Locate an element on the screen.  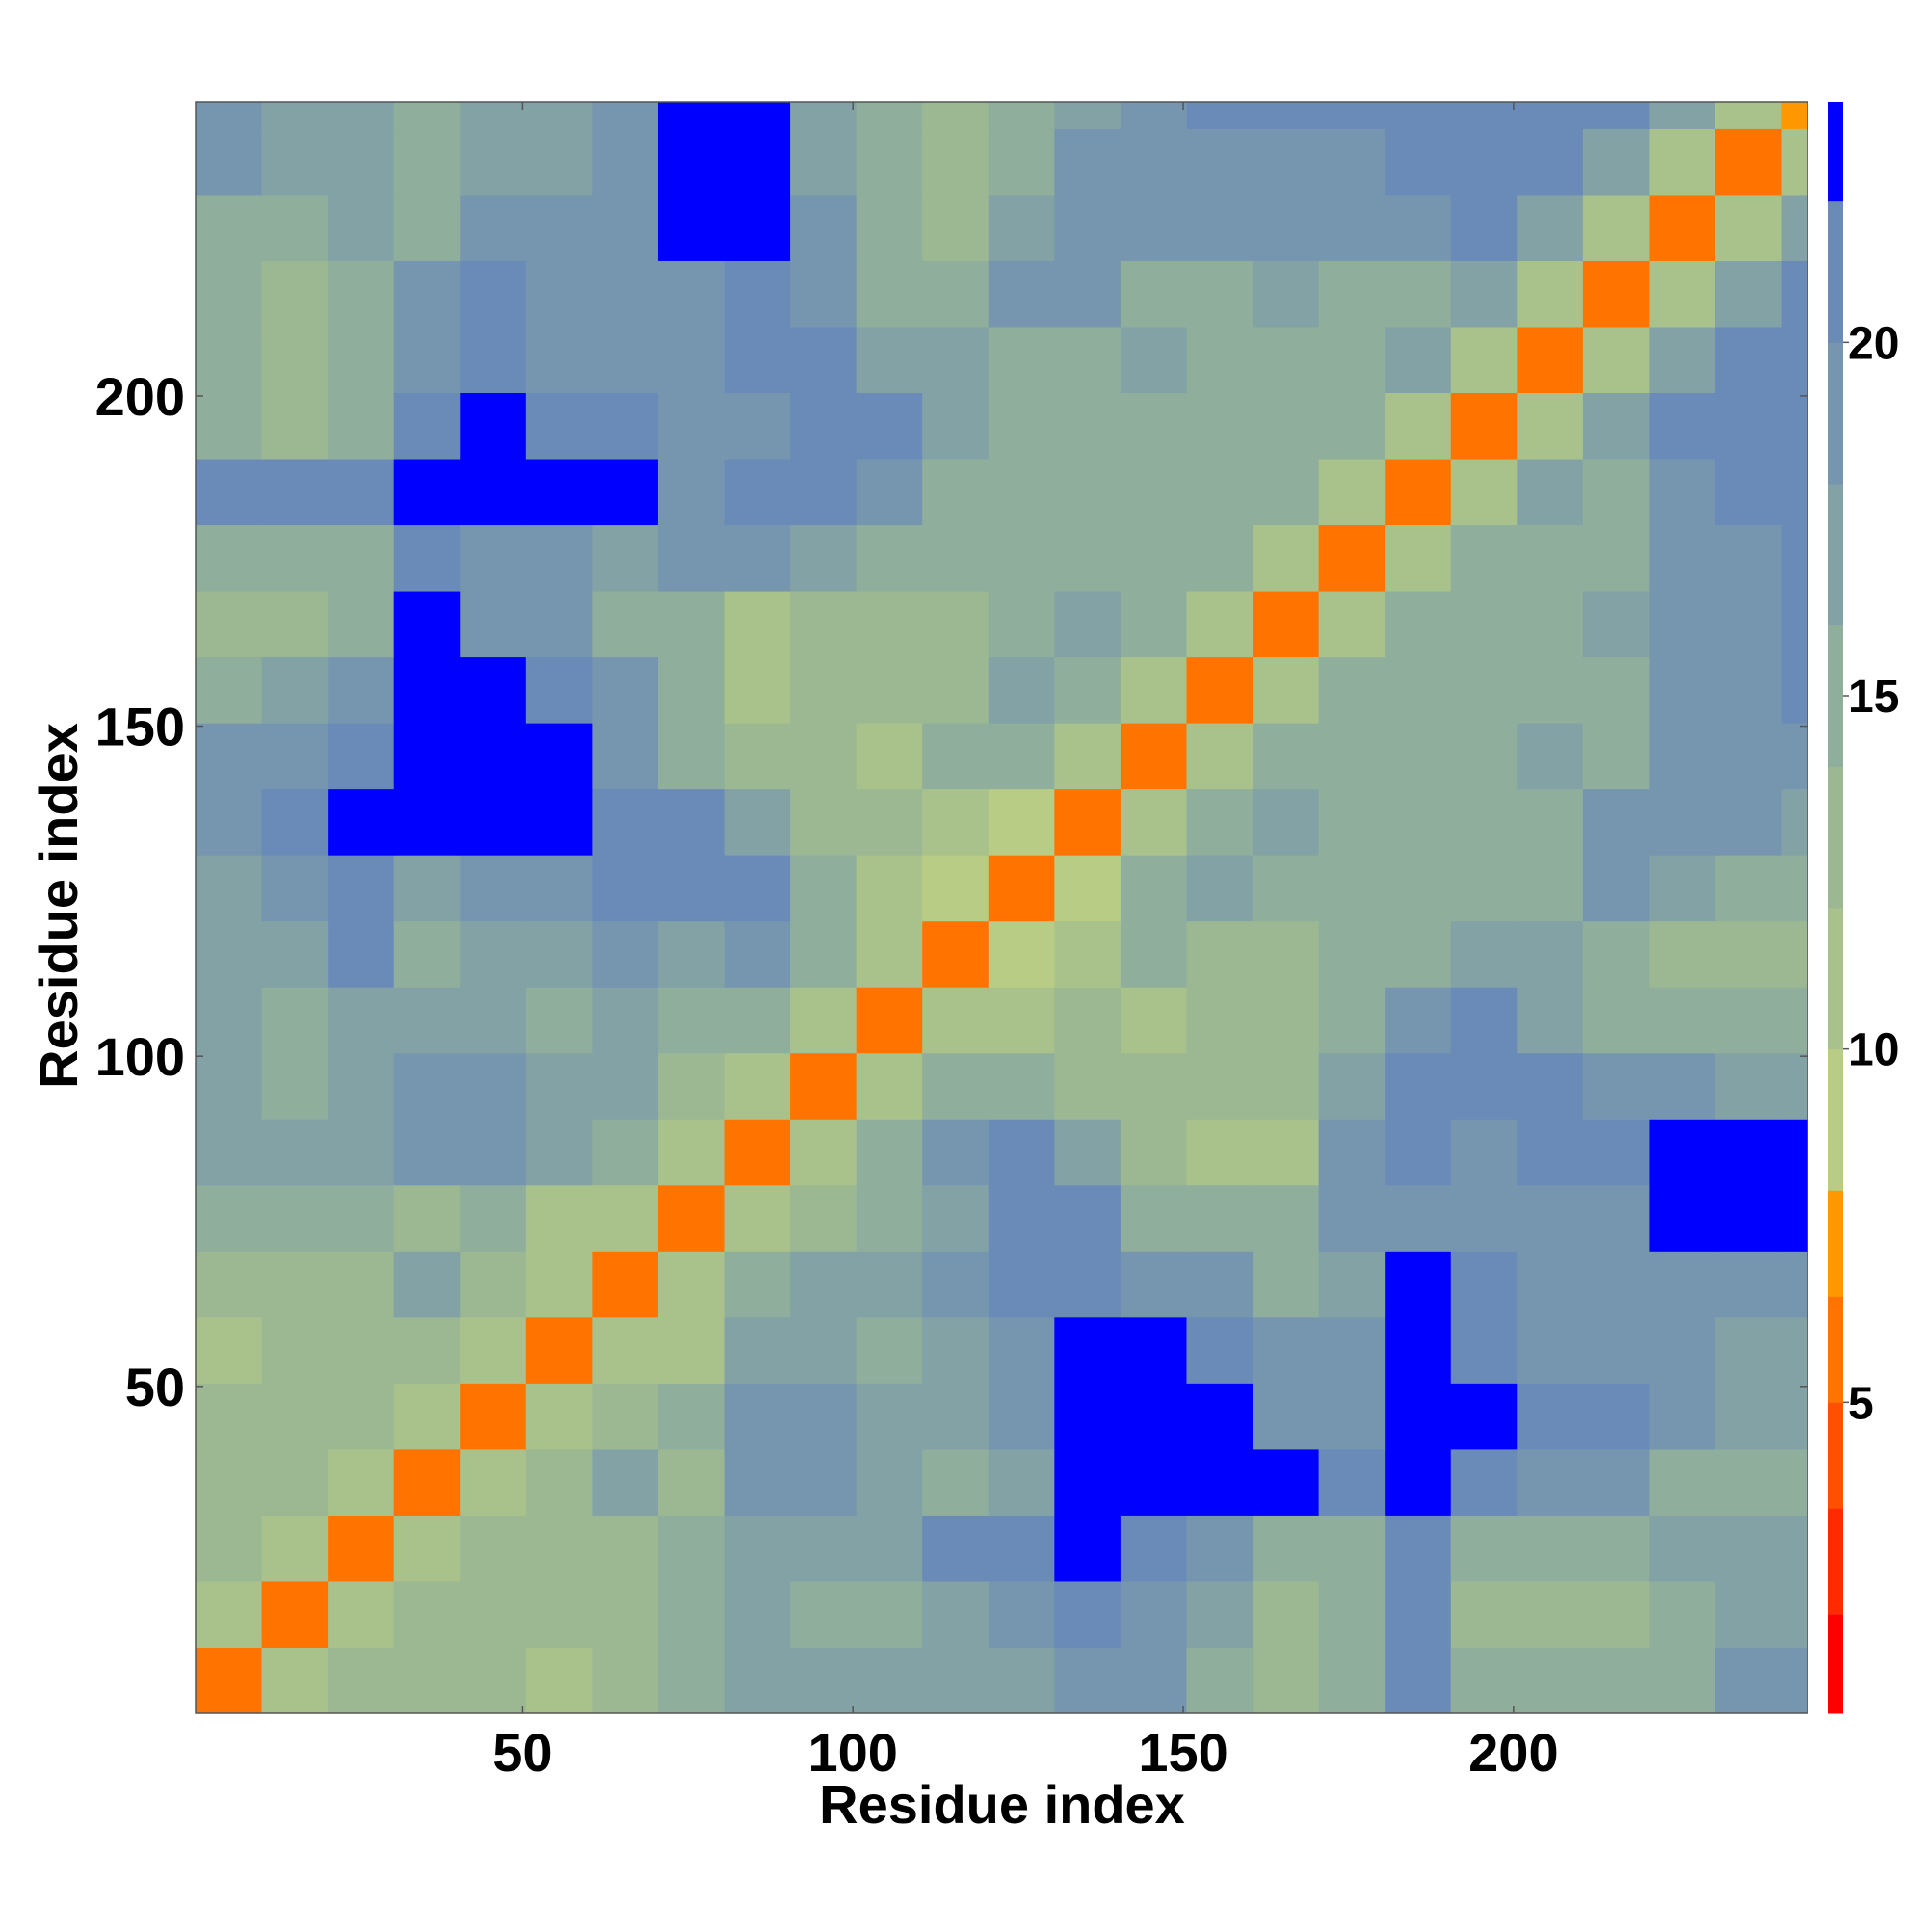
x-tick-label: 100 is located at coordinates (853, 1752).